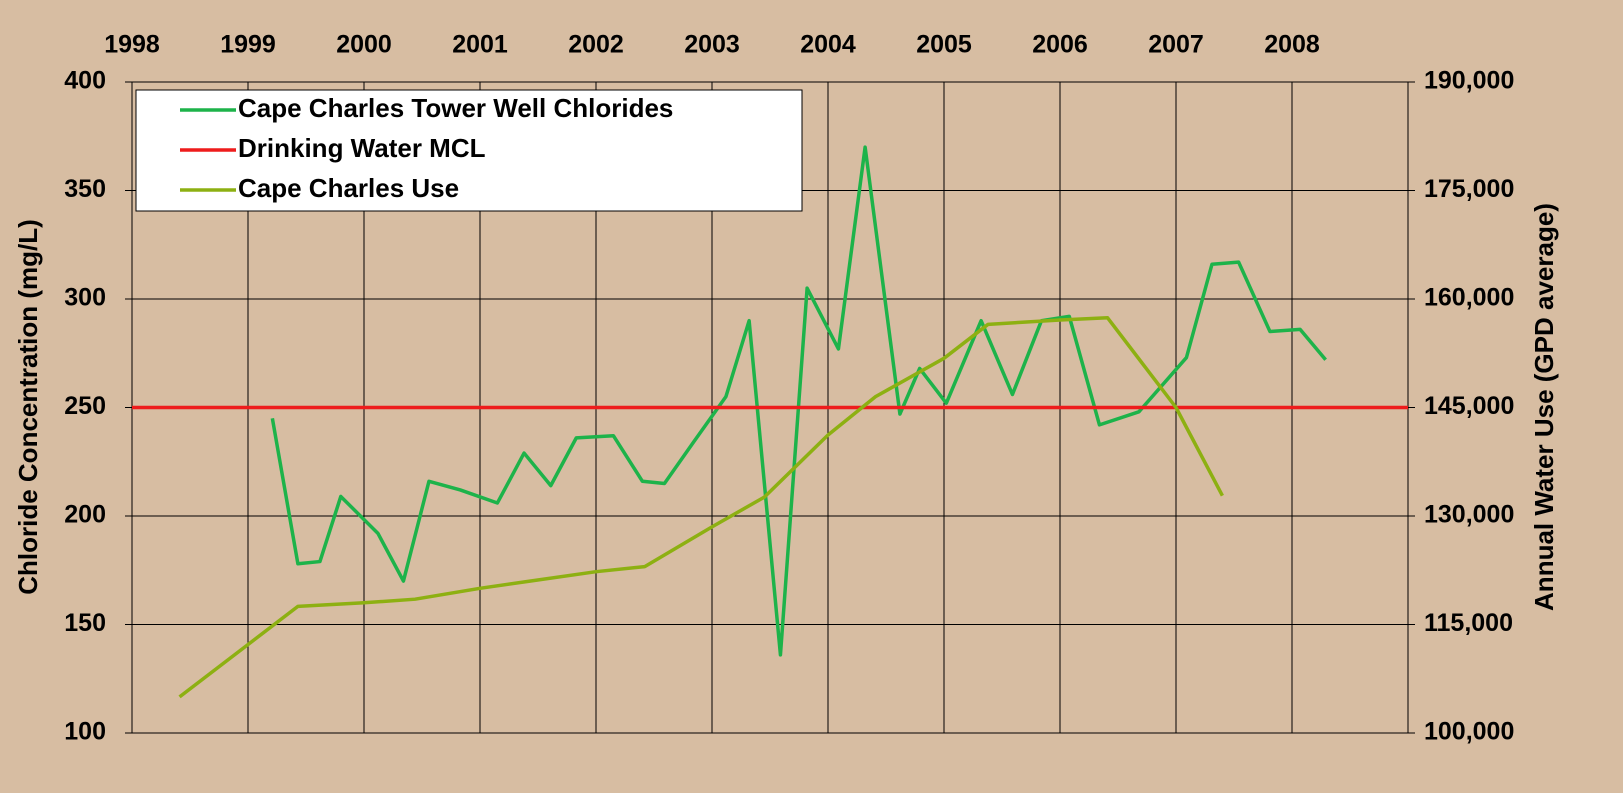 Image resolution: width=1623 pixels, height=793 pixels. What do you see at coordinates (248, 45) in the screenshot?
I see `x-tick-label: 1999` at bounding box center [248, 45].